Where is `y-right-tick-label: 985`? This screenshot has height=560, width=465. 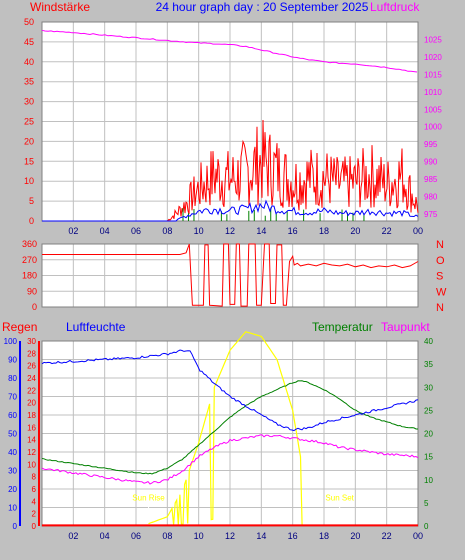 y-right-tick-label: 985 is located at coordinates (431, 179).